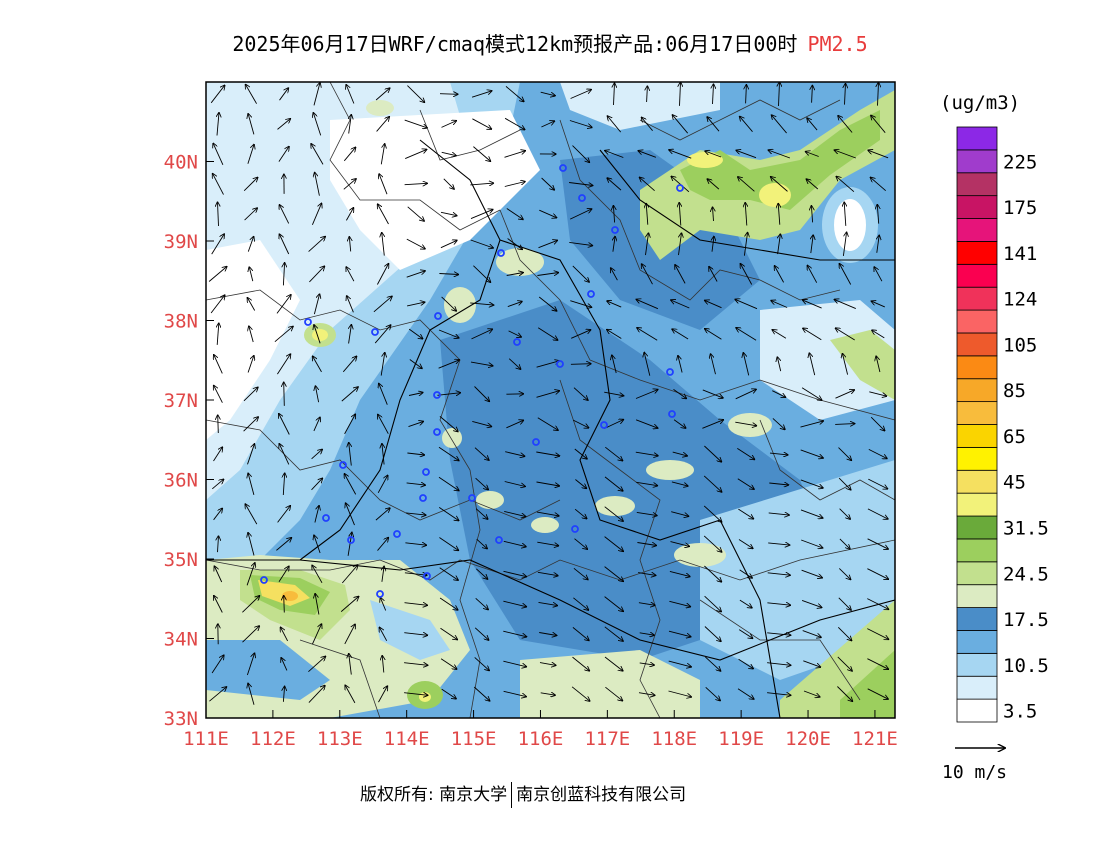 The image size is (1100, 850). What do you see at coordinates (268, 670) in the screenshot?
I see `field-sw-blue-channel` at bounding box center [268, 670].